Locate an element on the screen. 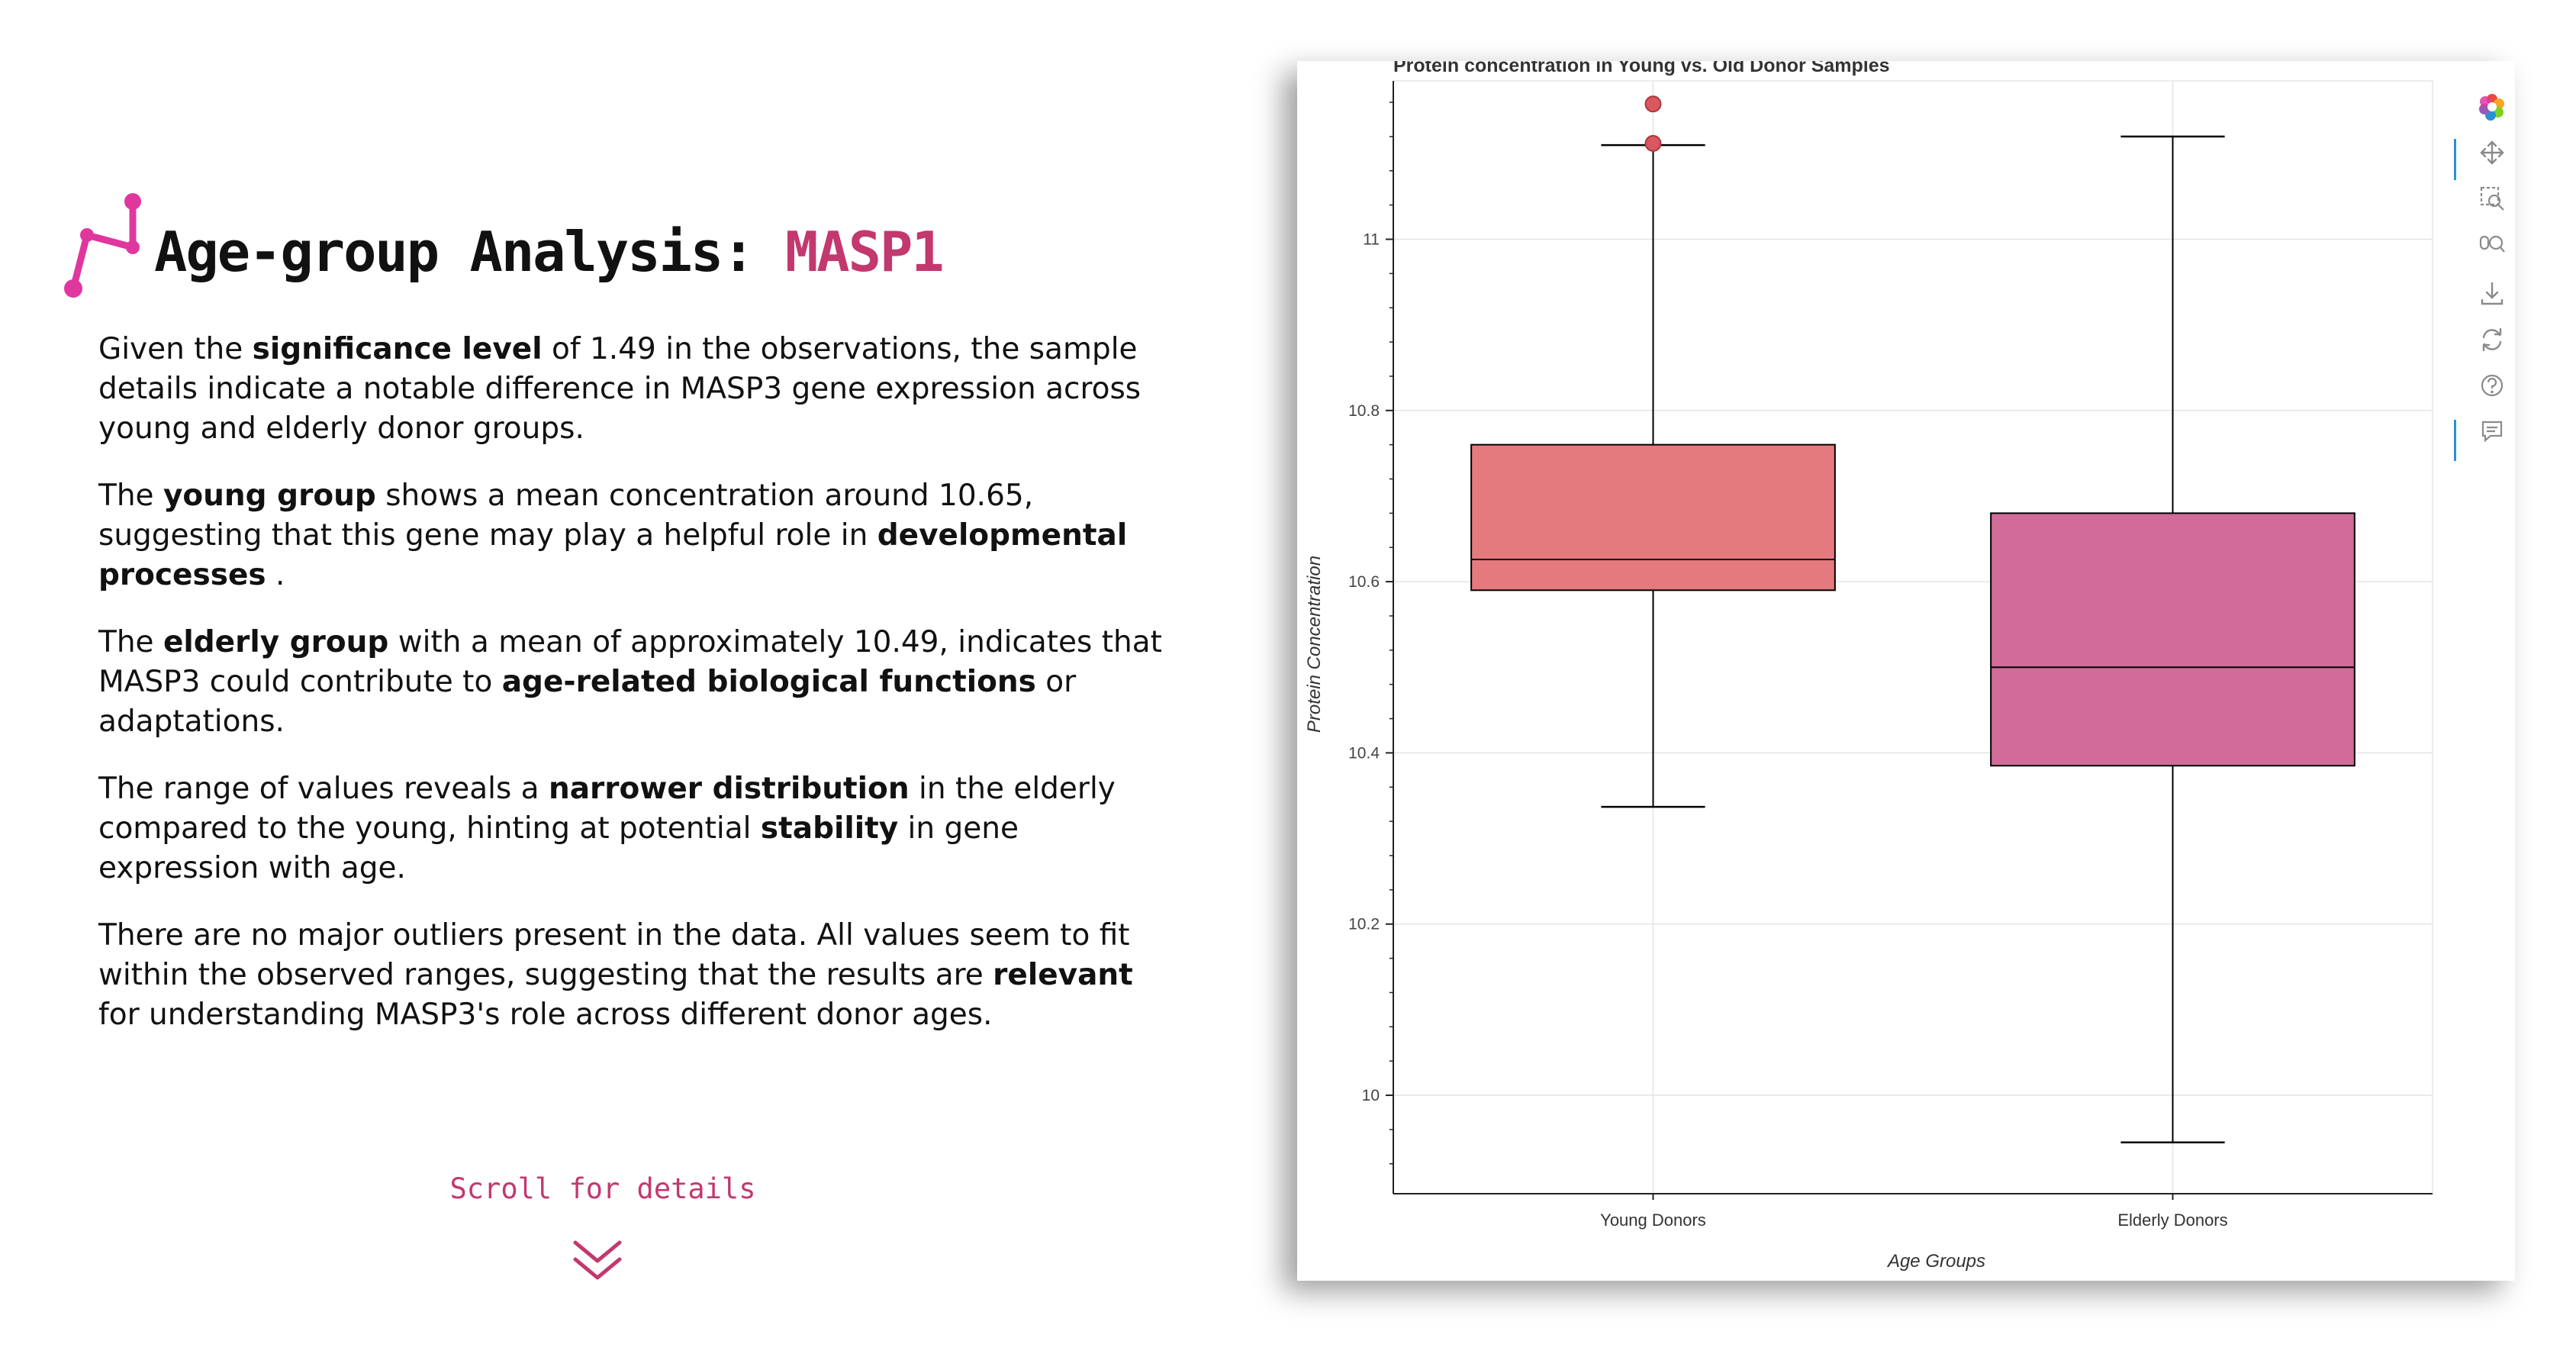  save-icon is located at coordinates (2492, 294).